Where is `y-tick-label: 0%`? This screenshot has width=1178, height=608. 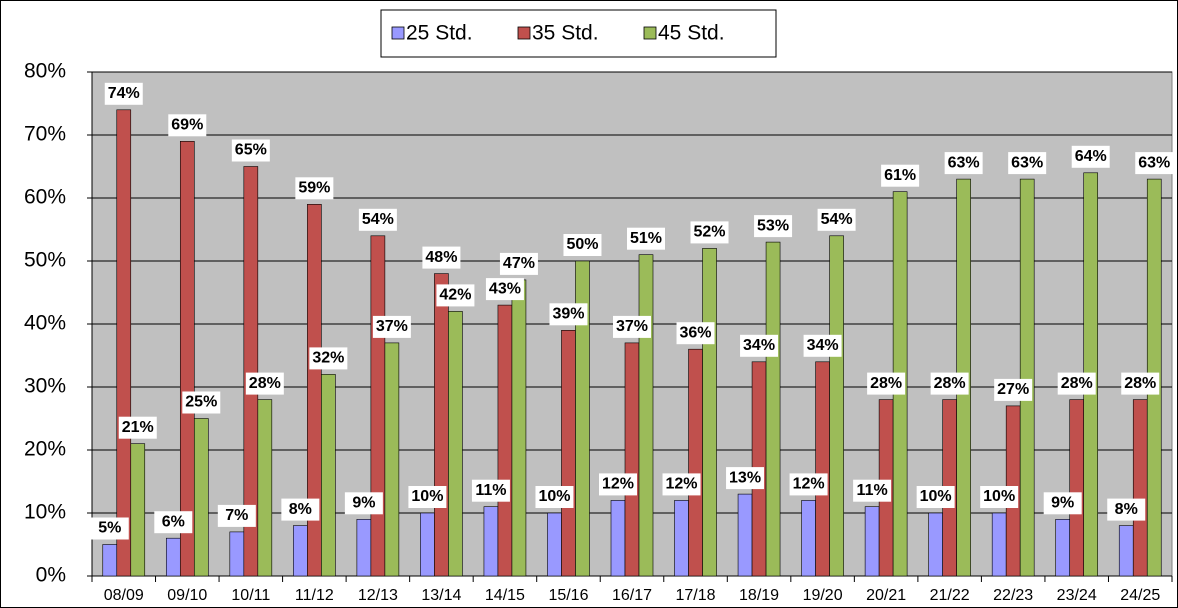
y-tick-label: 0% is located at coordinates (51, 575).